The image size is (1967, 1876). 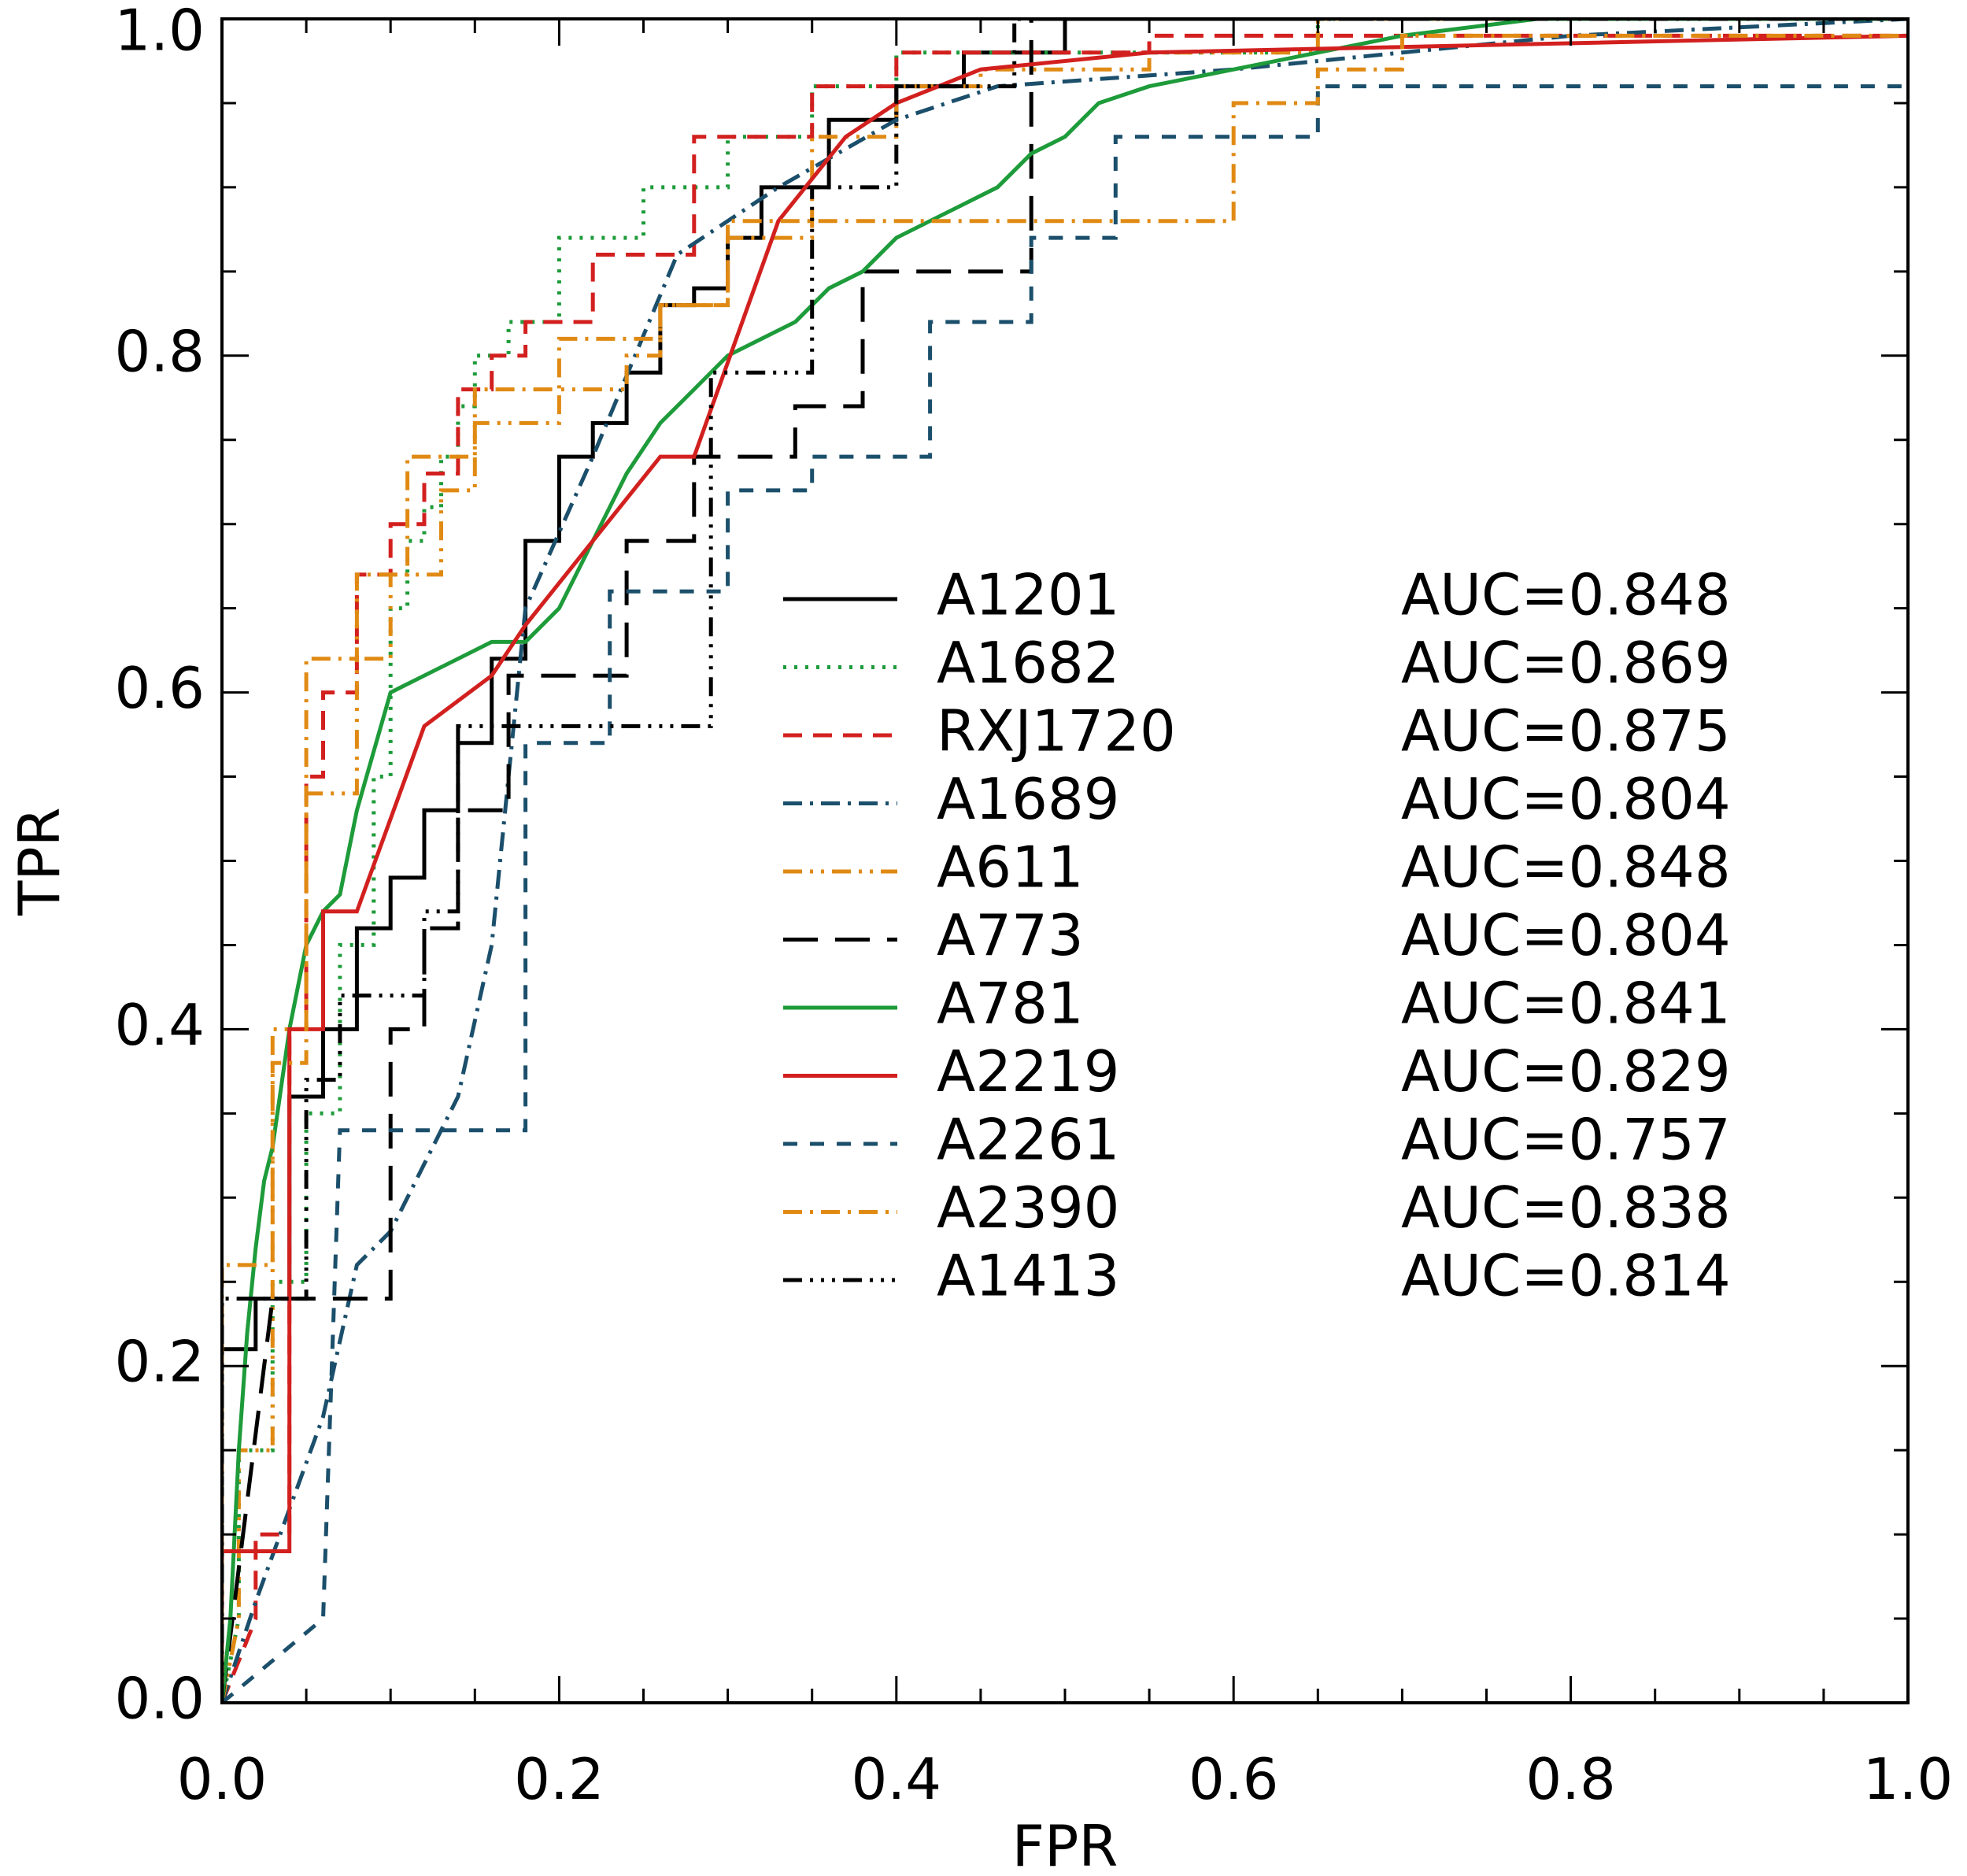 What do you see at coordinates (1028, 595) in the screenshot?
I see `legend-label-a1201: A1201` at bounding box center [1028, 595].